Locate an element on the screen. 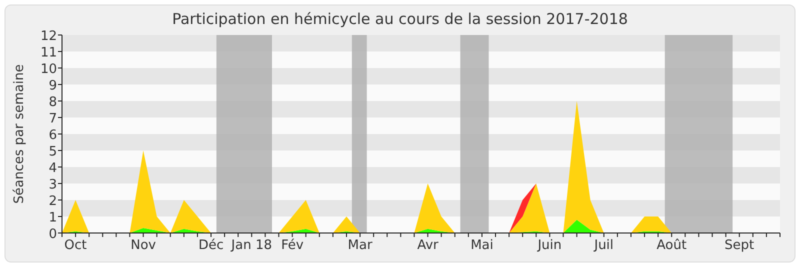 This screenshot has width=800, height=267. y-tick-label: 4 is located at coordinates (52, 168).